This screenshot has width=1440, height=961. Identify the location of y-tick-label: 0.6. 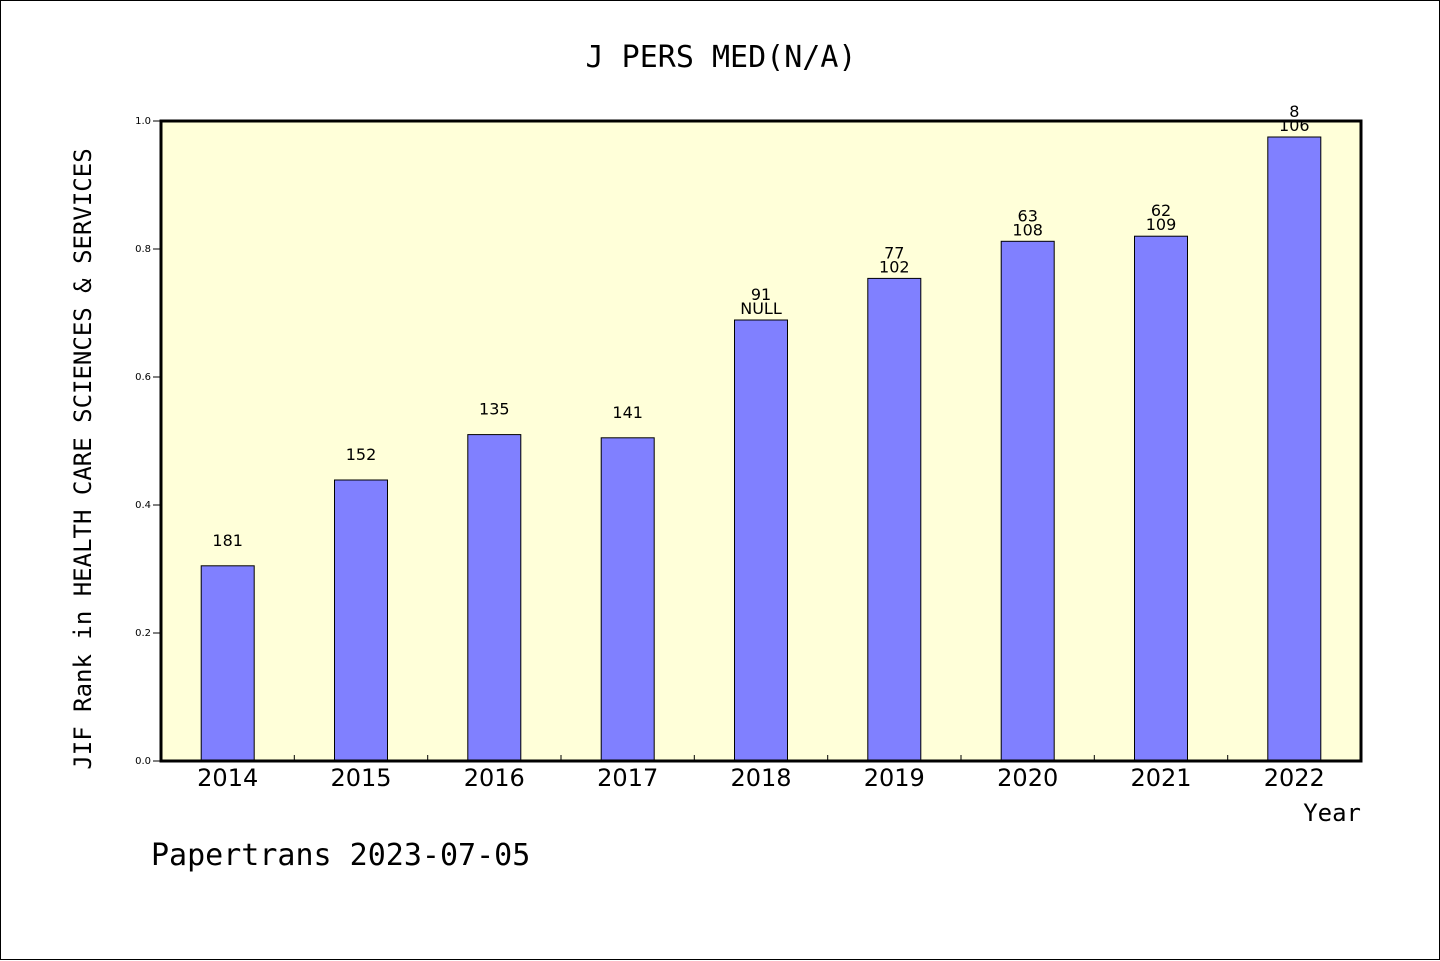
(143, 377).